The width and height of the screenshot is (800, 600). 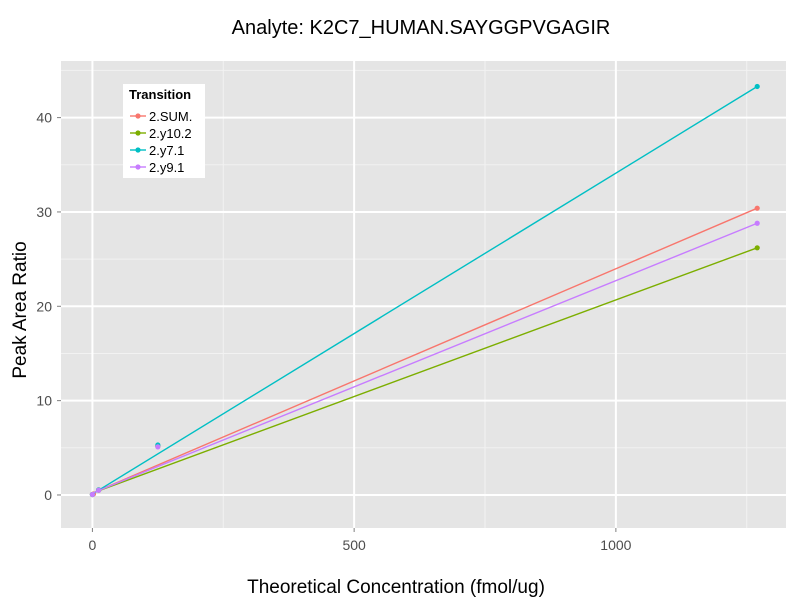 What do you see at coordinates (48, 495) in the screenshot?
I see `y-tick-label: 0` at bounding box center [48, 495].